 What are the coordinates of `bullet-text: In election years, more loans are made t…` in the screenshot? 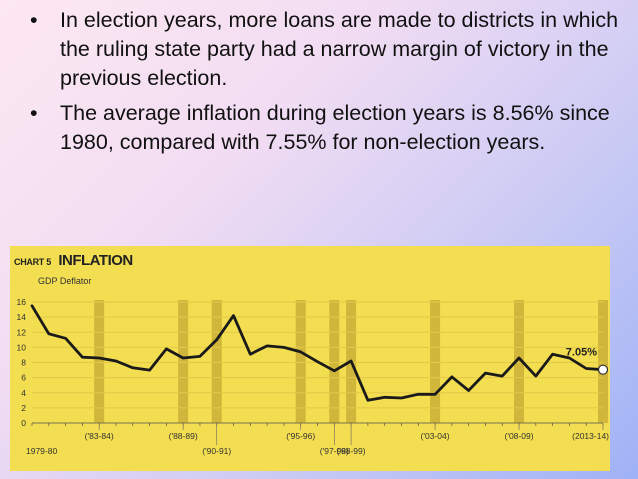 It's located at (339, 49).